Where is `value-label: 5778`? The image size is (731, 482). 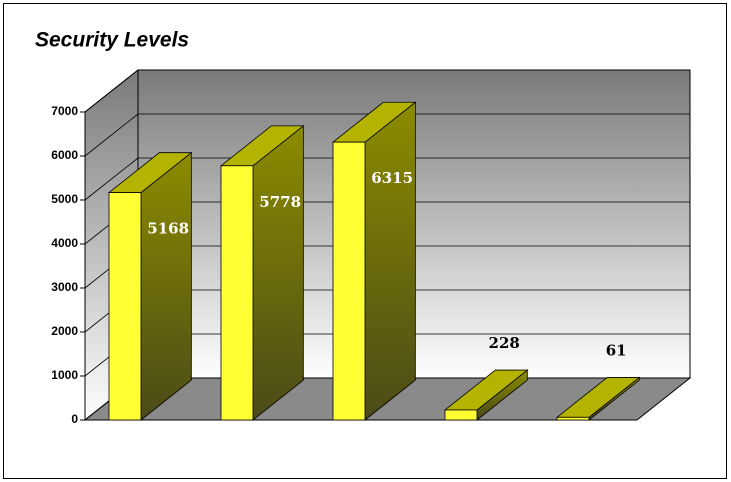
value-label: 5778 is located at coordinates (280, 202).